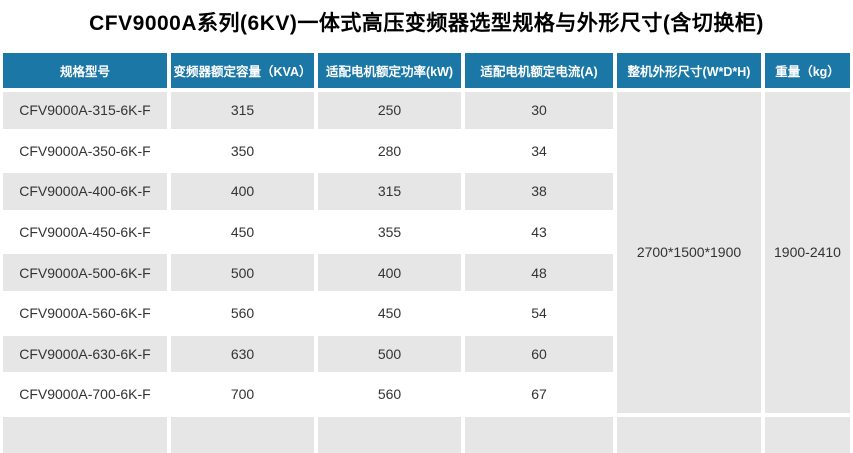 Image resolution: width=853 pixels, height=453 pixels. I want to click on capacity-cell: 500, so click(242, 272).